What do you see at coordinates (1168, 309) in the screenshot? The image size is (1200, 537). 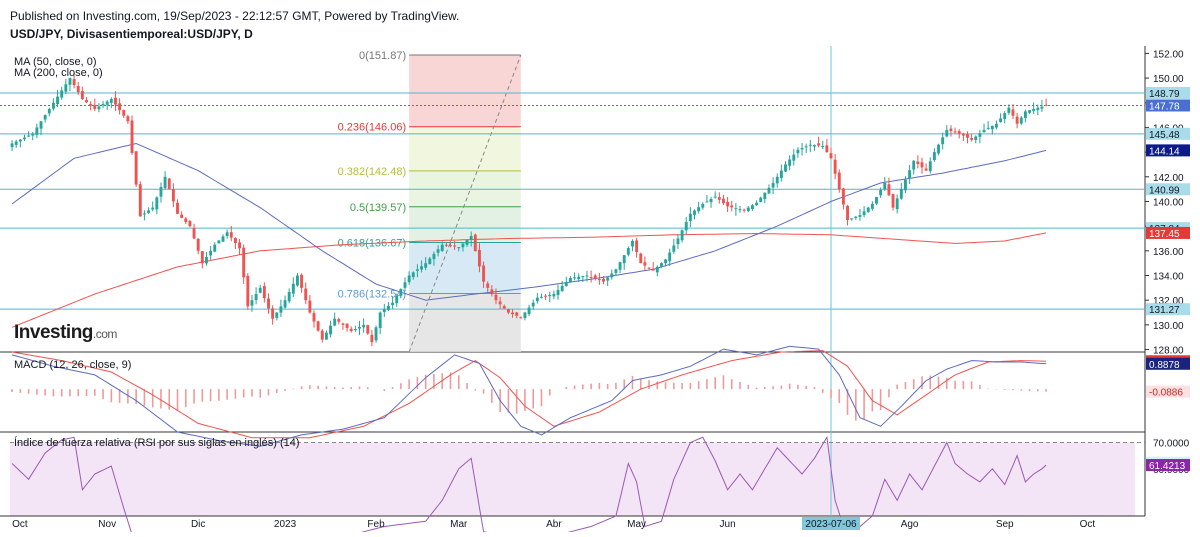 I see `price-label-7-bg` at bounding box center [1168, 309].